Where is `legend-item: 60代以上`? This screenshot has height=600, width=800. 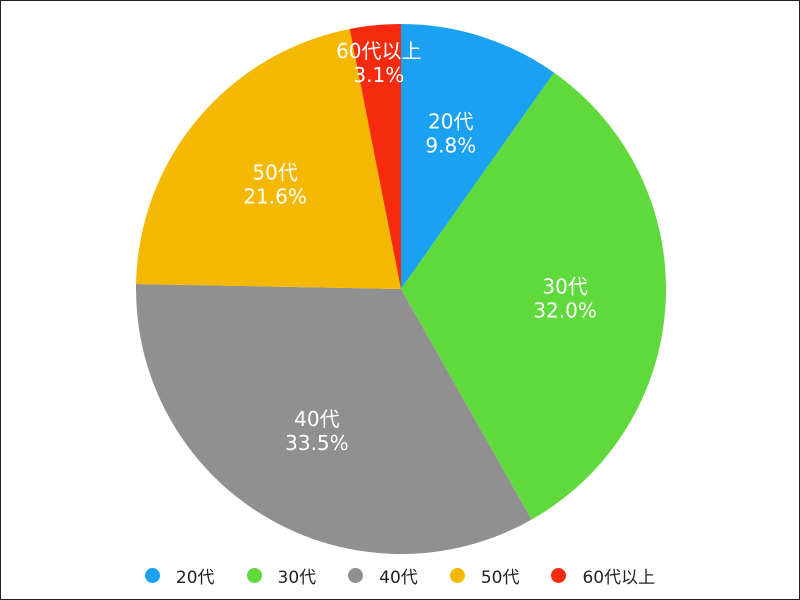 legend-item: 60代以上 is located at coordinates (603, 575).